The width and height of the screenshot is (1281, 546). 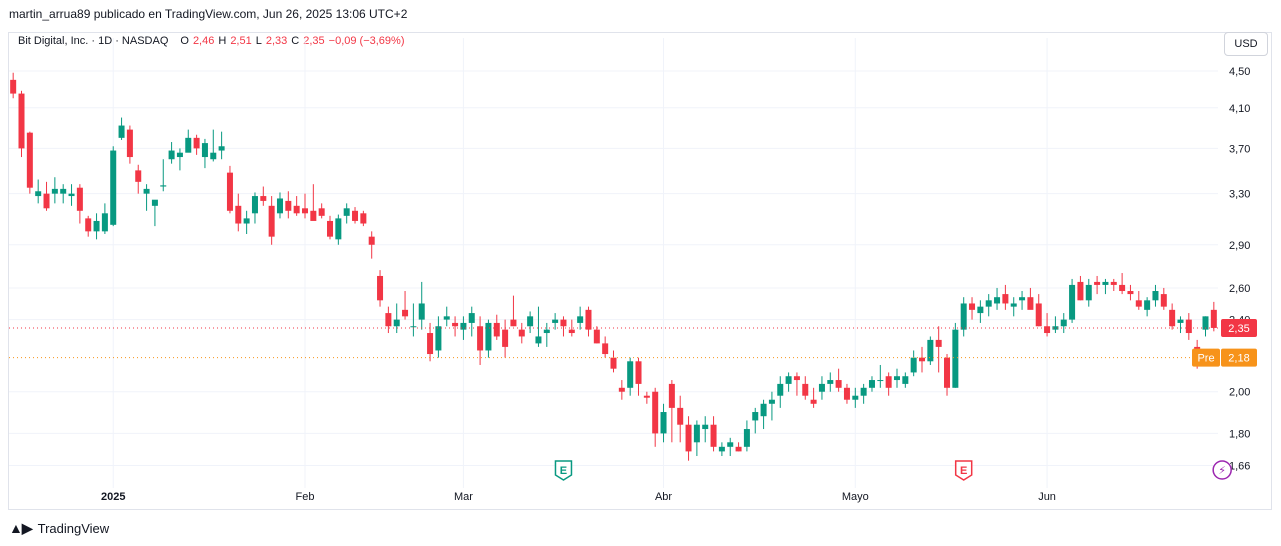 I want to click on high-value: 2,51, so click(x=241, y=41).